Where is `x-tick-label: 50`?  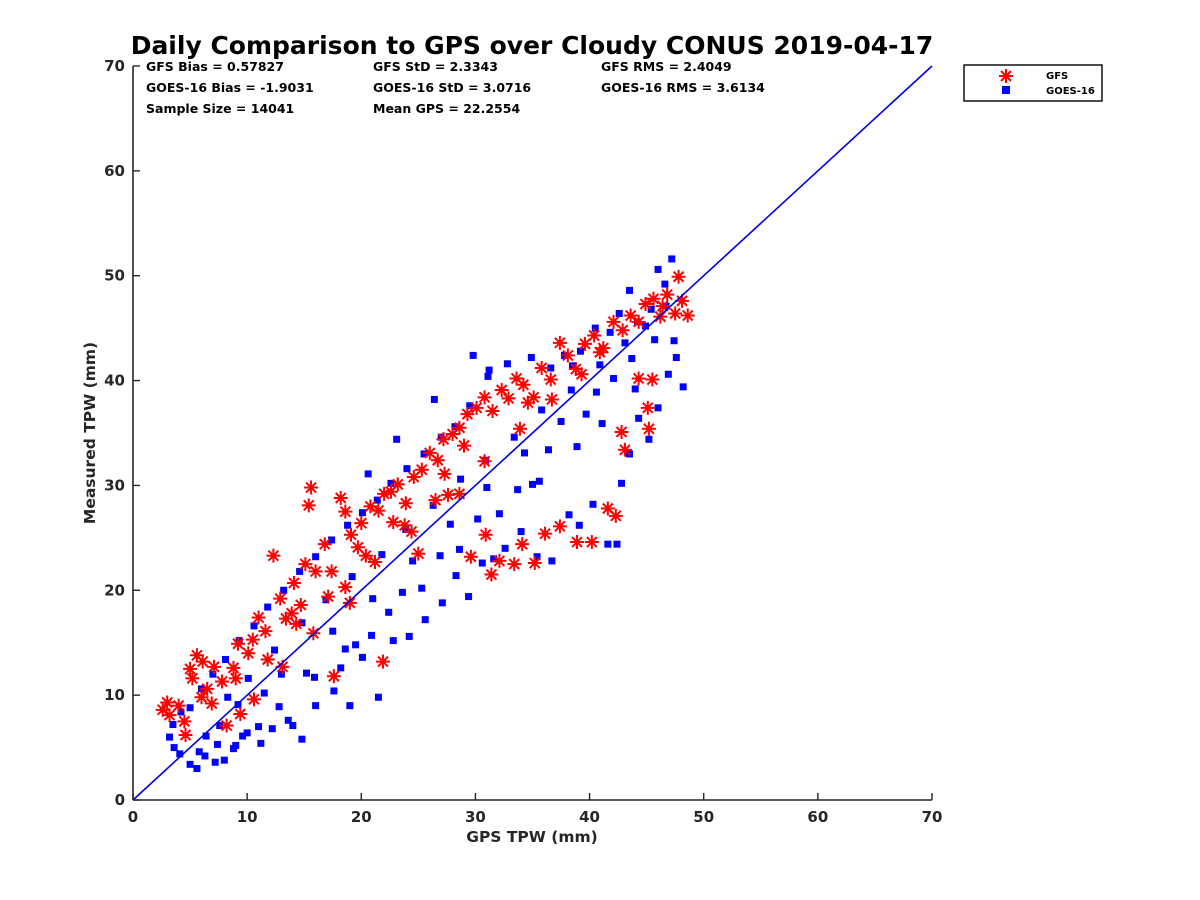 x-tick-label: 50 is located at coordinates (703, 817).